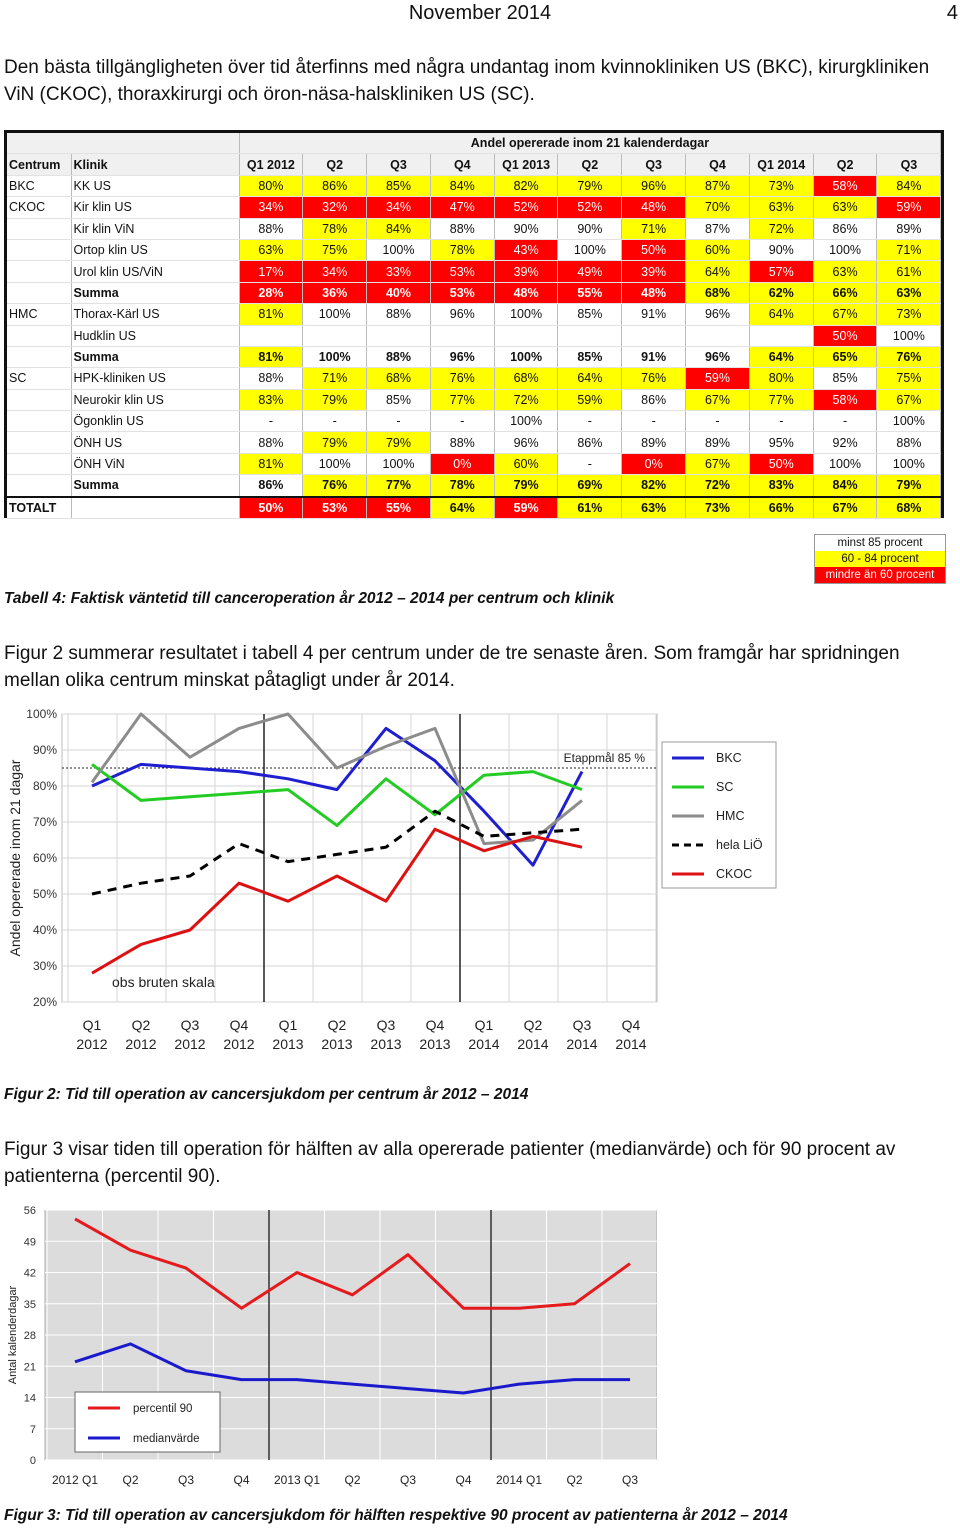 Image resolution: width=960 pixels, height=1530 pixels. I want to click on table-row: TOTALT 50% 53% 55% 64% 59% 61% 63% 73% 66% 67% 68%, so click(474, 507).